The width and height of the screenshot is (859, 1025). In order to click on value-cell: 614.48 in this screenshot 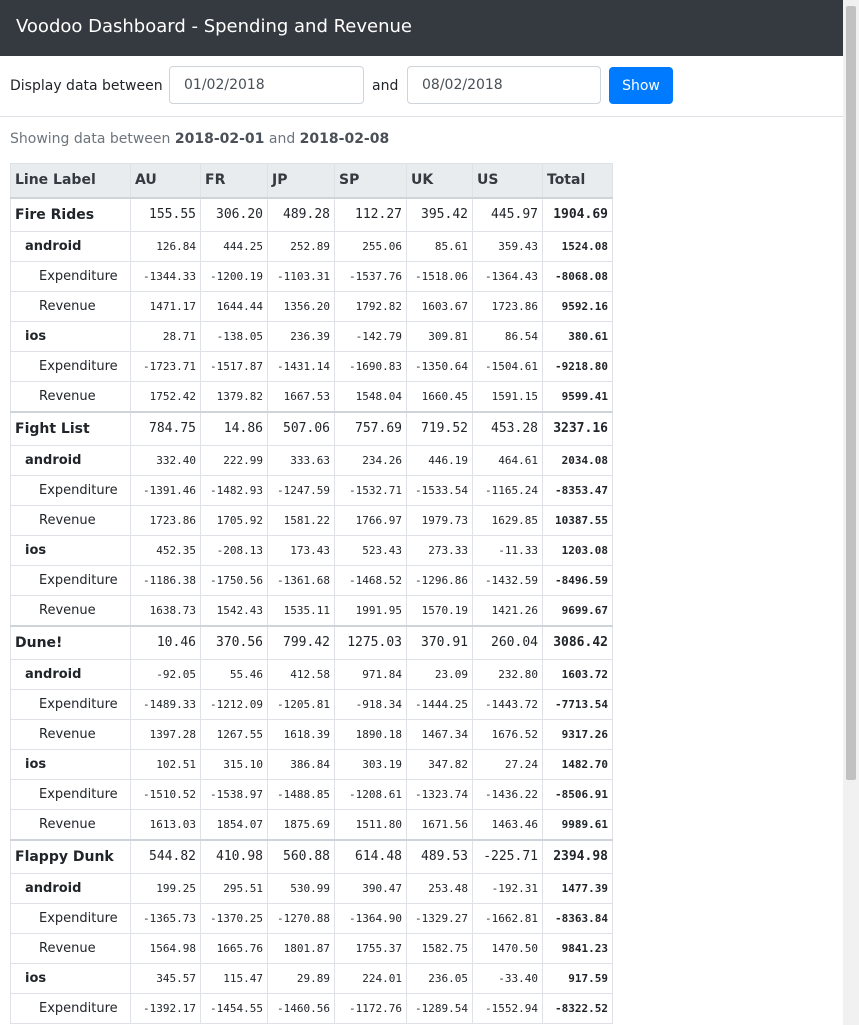, I will do `click(370, 856)`.